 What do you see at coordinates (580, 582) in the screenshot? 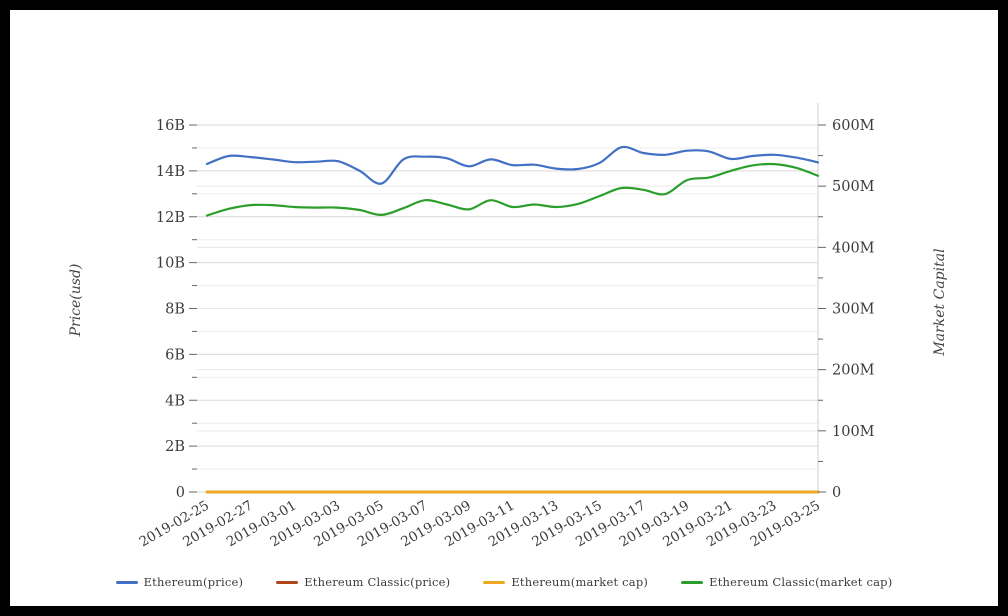
I see `legend-label: Ethereum(market cap)` at bounding box center [580, 582].